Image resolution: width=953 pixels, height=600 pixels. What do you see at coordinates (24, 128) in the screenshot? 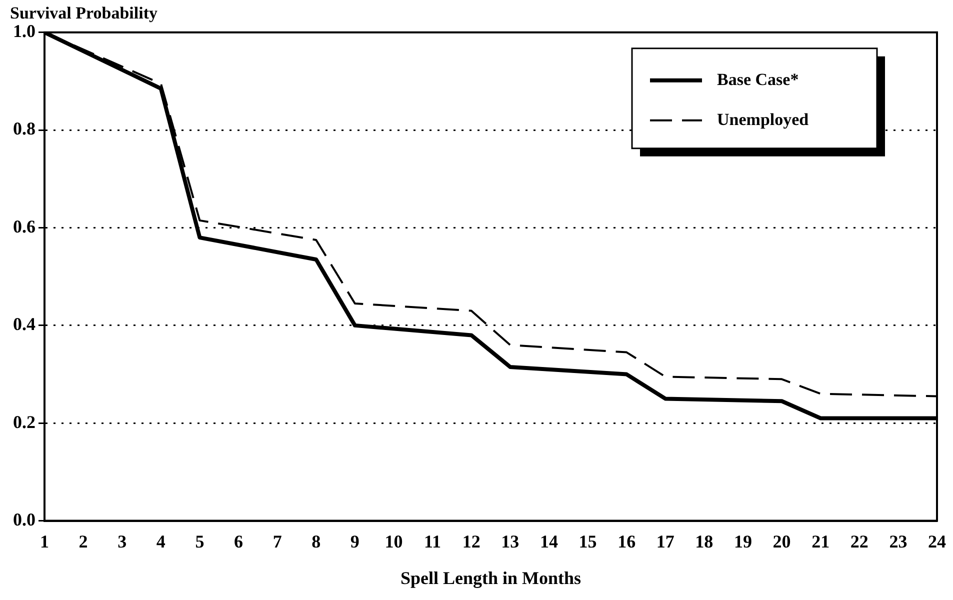
I see `y-tick-label: 0.8` at bounding box center [24, 128].